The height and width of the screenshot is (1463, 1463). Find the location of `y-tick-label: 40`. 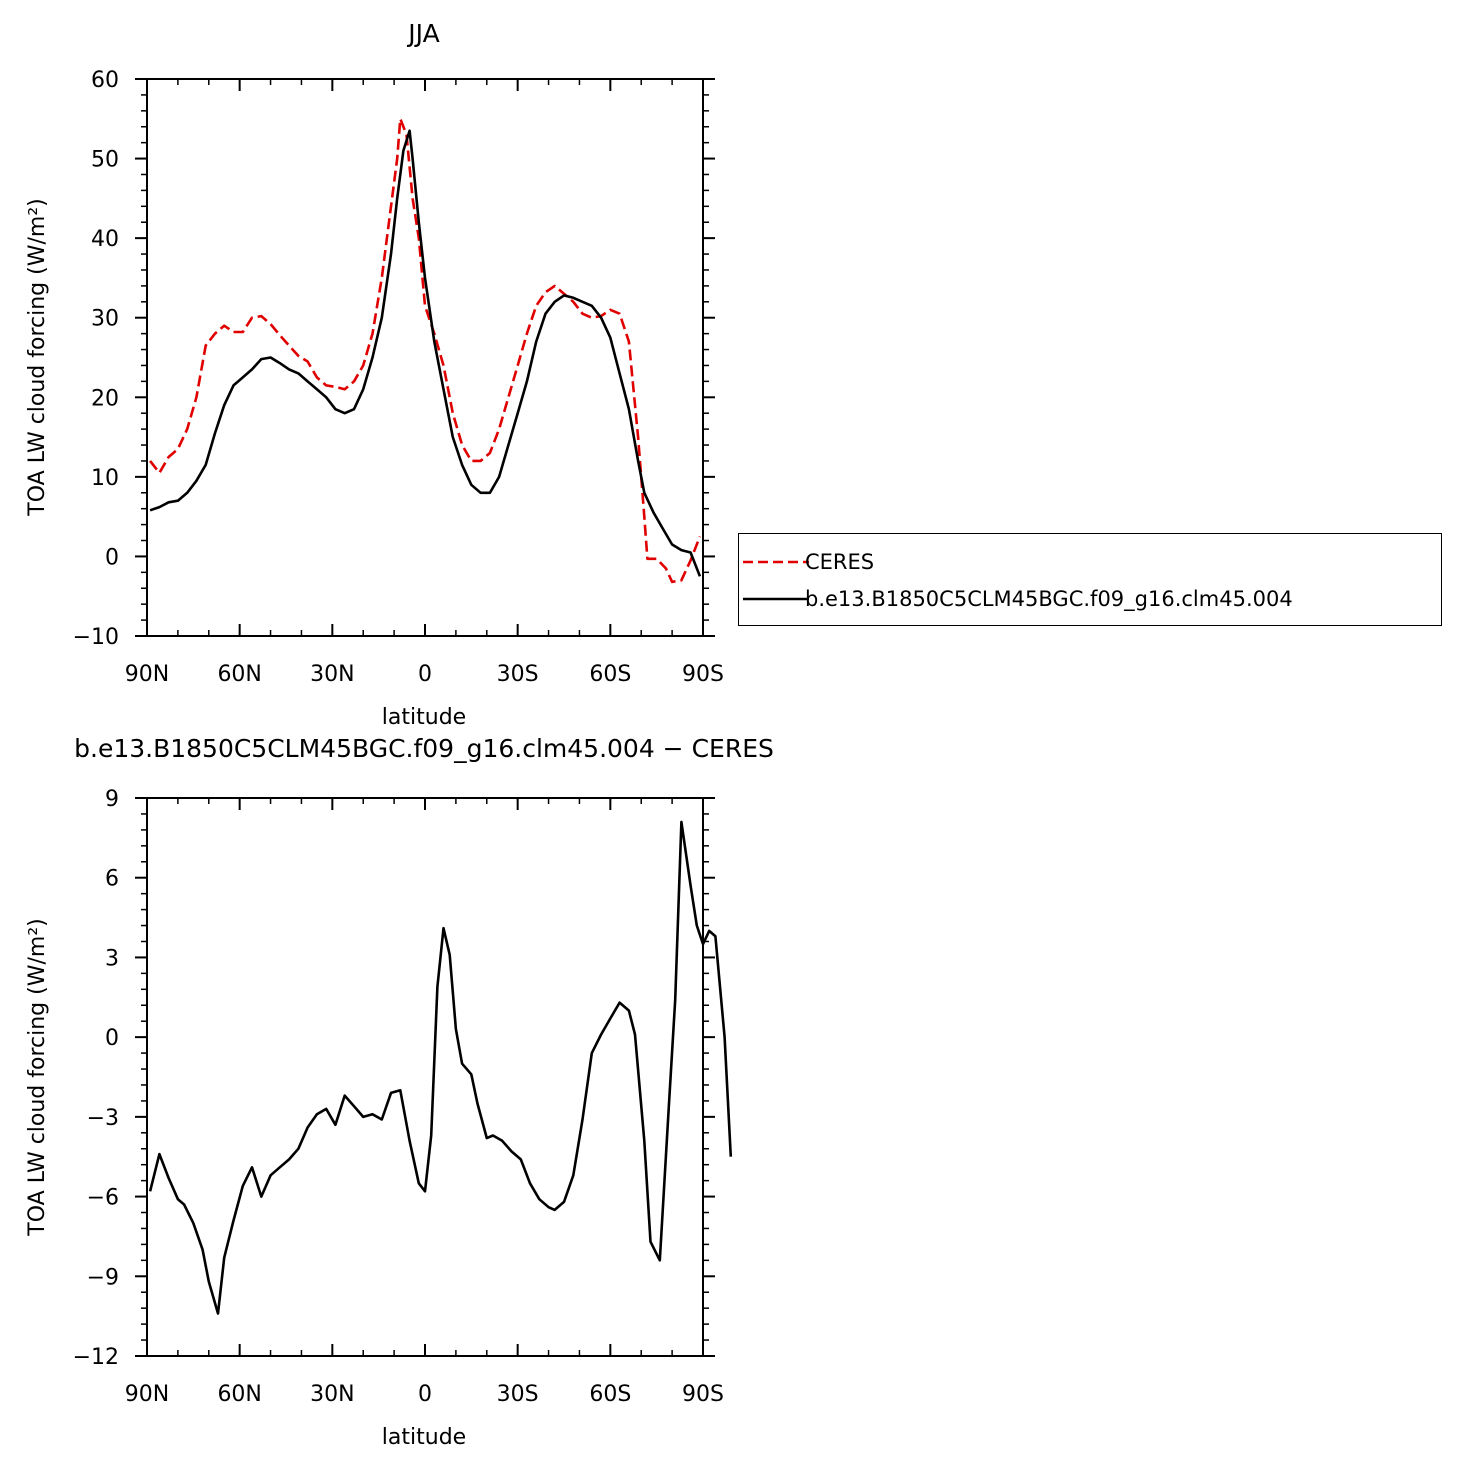

y-tick-label: 40 is located at coordinates (105, 239).